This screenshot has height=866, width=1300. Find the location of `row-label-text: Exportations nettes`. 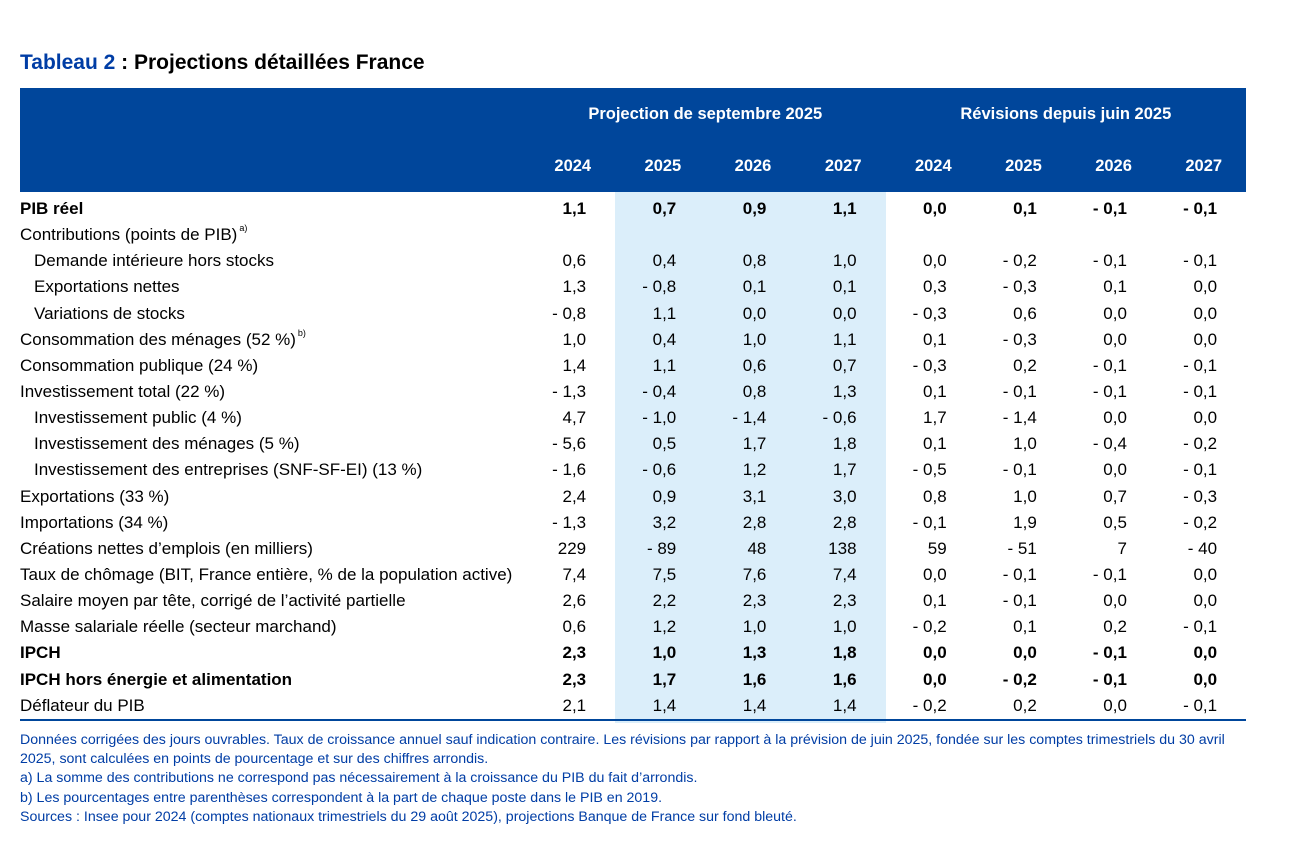

row-label-text: Exportations nettes is located at coordinates (107, 287).